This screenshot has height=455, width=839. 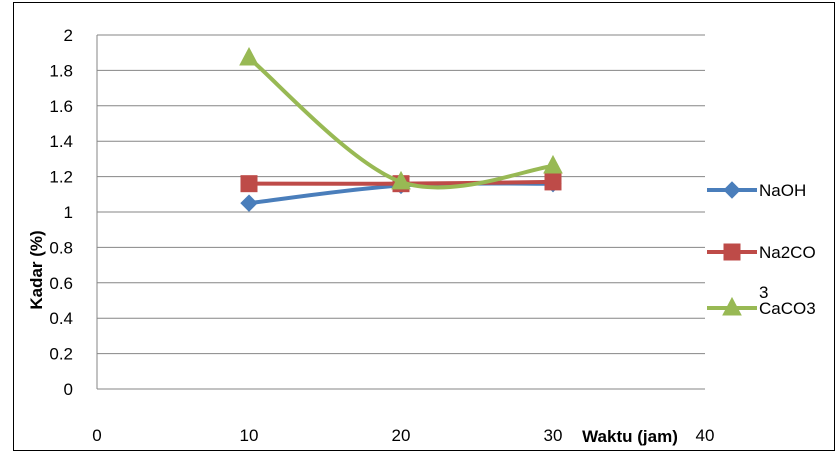 I want to click on legend-label: Na2CO, so click(x=787, y=252).